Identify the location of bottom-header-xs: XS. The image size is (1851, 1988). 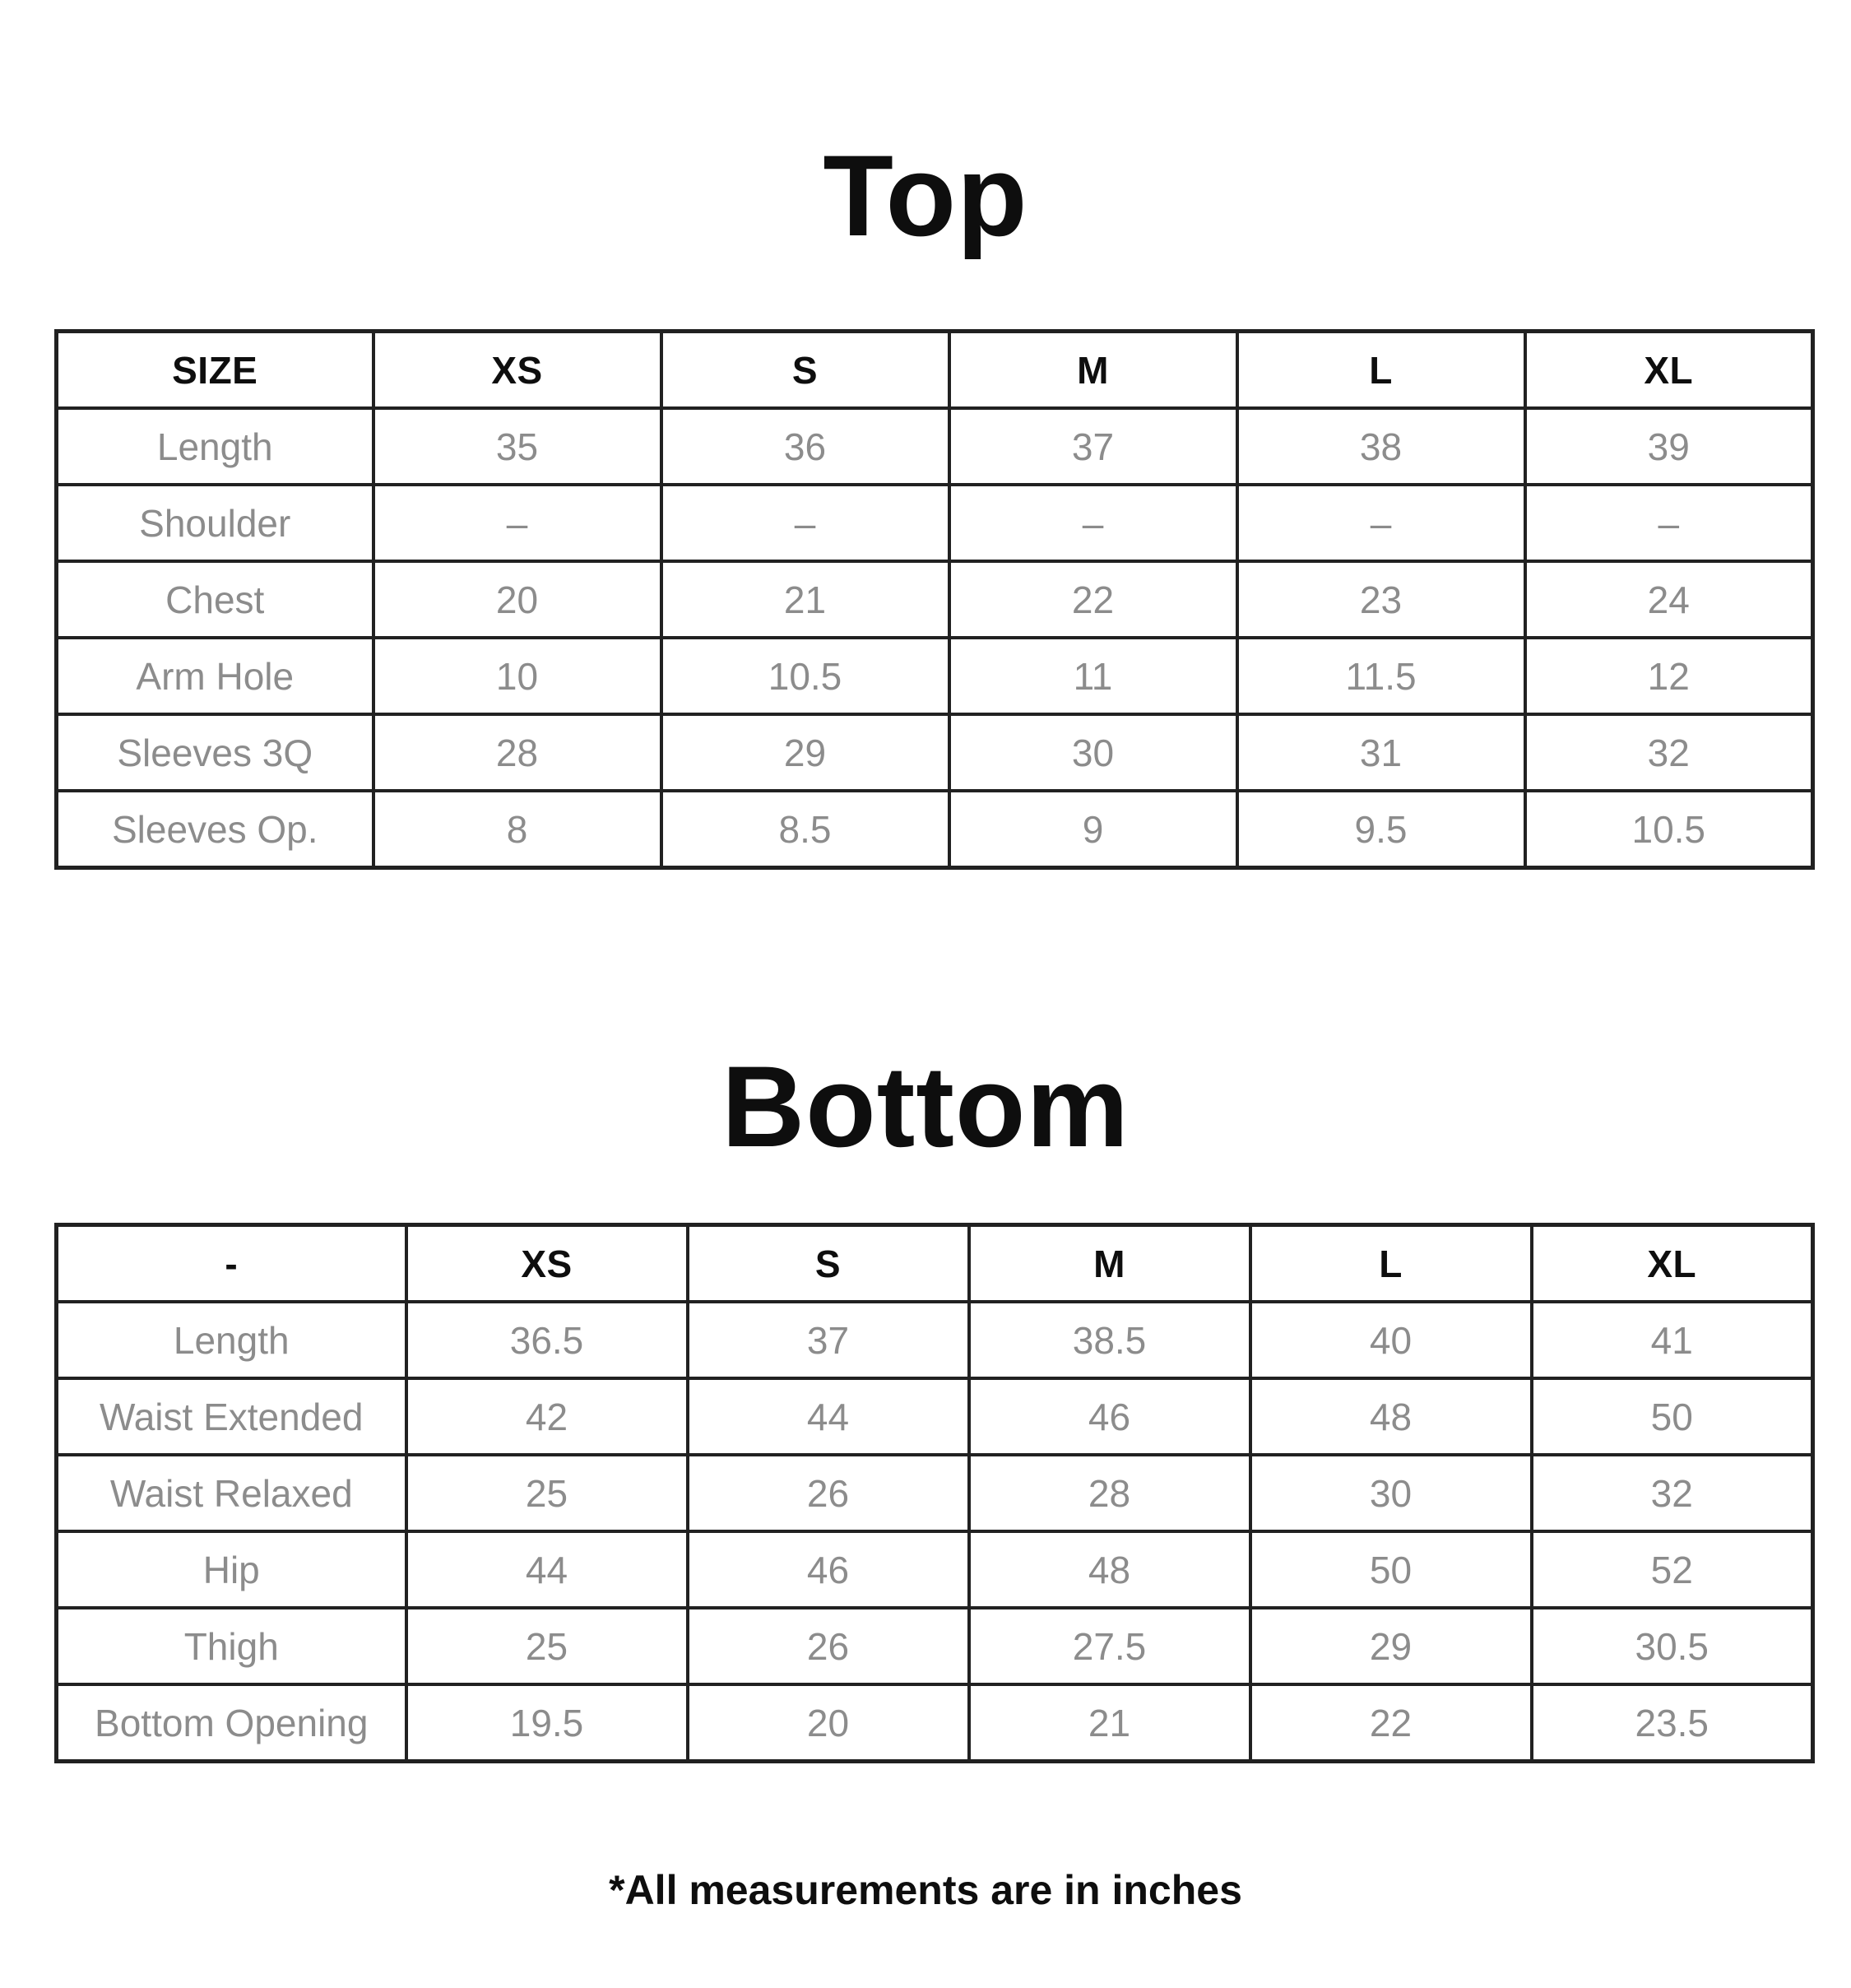
(546, 1263).